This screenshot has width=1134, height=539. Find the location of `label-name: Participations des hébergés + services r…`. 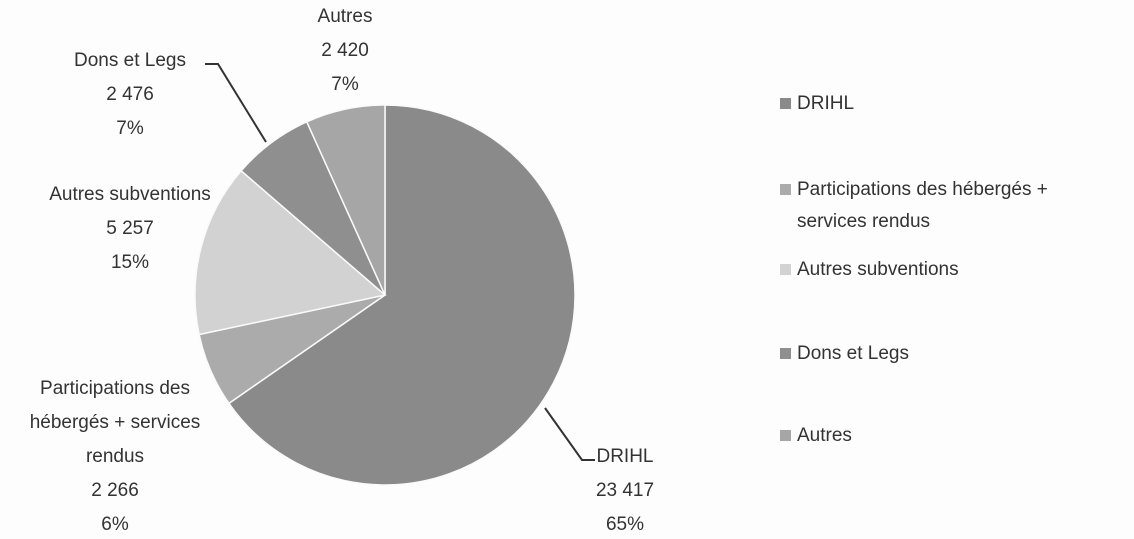

label-name: Participations des hébergés + services r… is located at coordinates (115, 422).